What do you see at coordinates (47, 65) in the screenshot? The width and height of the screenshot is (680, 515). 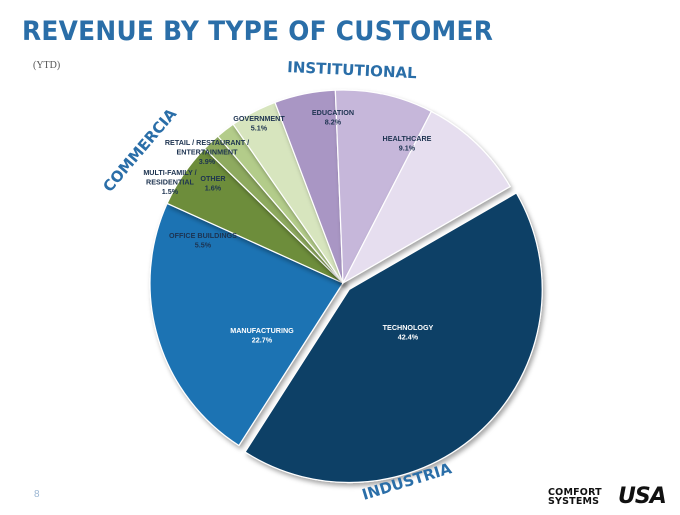 I see `chart-subtitle: (YTD)` at bounding box center [47, 65].